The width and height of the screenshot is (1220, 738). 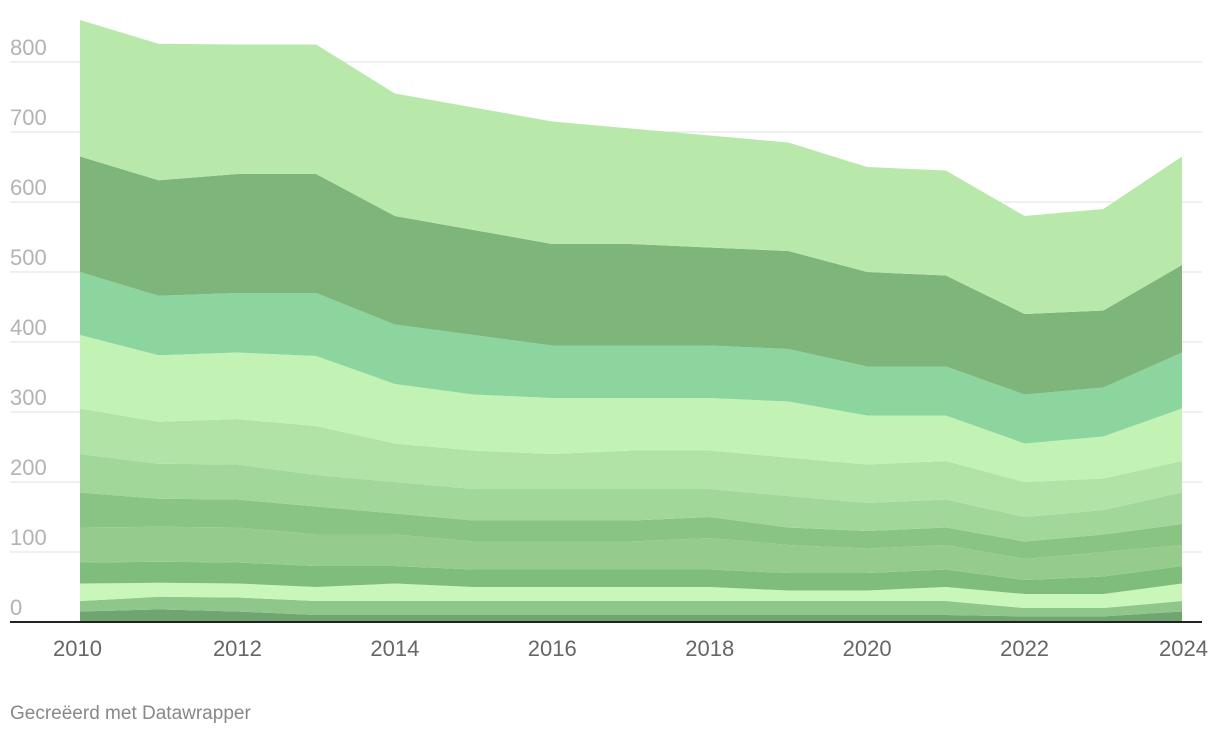 What do you see at coordinates (630, 648) in the screenshot?
I see `x-axis-ticks: 2010 2012 2014 2016 2018 2020 2022 2024` at bounding box center [630, 648].